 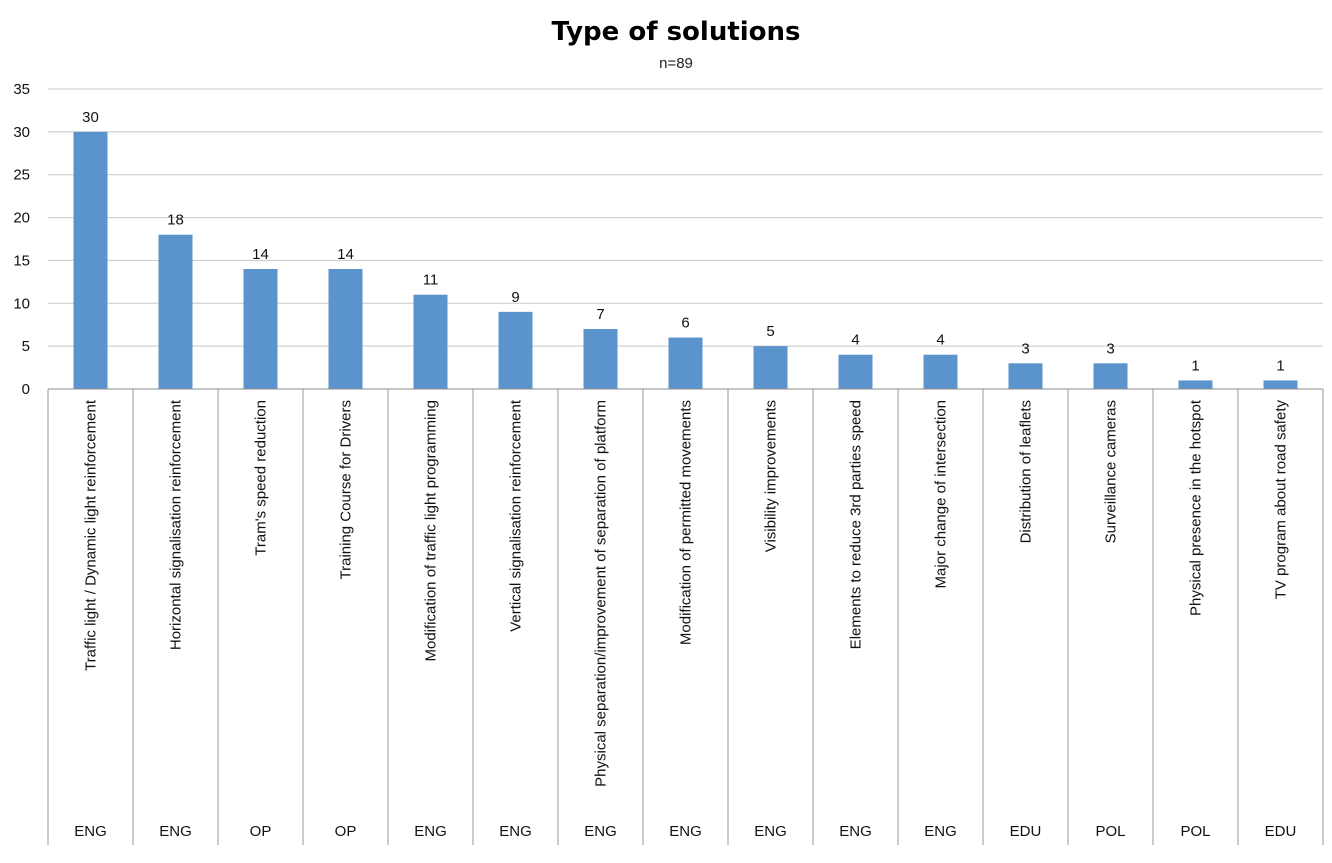 I want to click on category-label: Physical presence in the hotspot, so click(x=1196, y=507).